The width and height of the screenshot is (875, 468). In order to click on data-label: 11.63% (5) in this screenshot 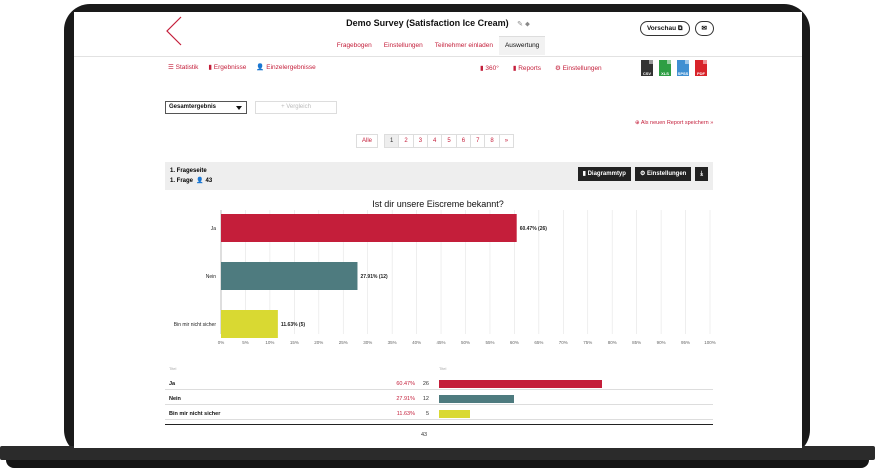, I will do `click(293, 325)`.